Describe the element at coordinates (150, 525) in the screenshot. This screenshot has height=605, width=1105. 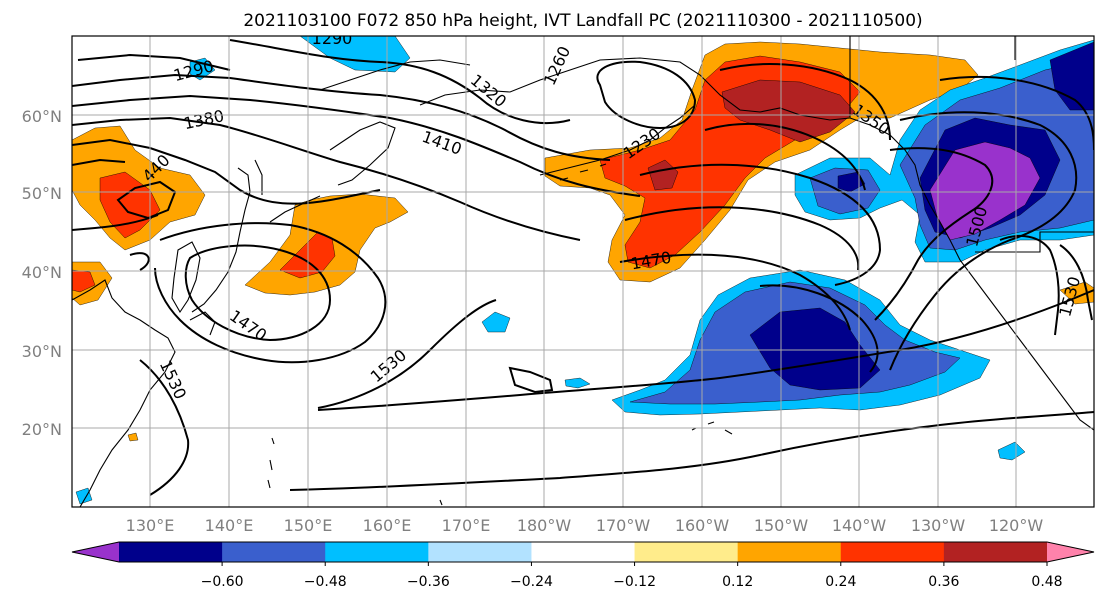
I see `lon-label: 130°E` at that location.